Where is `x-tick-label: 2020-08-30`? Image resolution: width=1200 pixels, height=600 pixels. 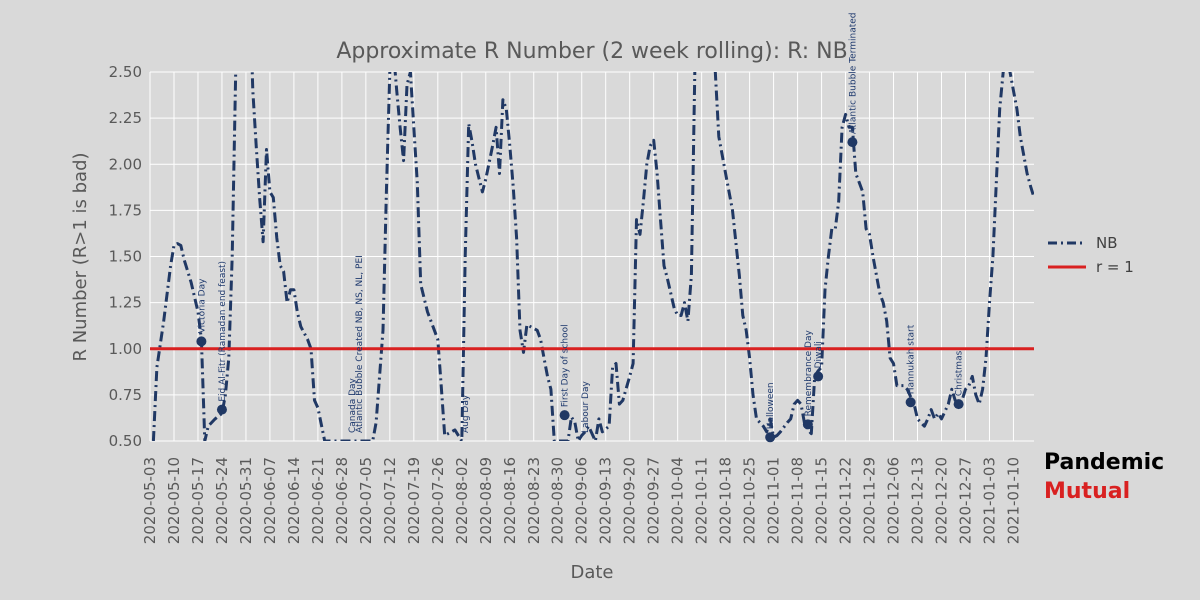 x-tick-label: 2020-08-30 is located at coordinates (558, 500).